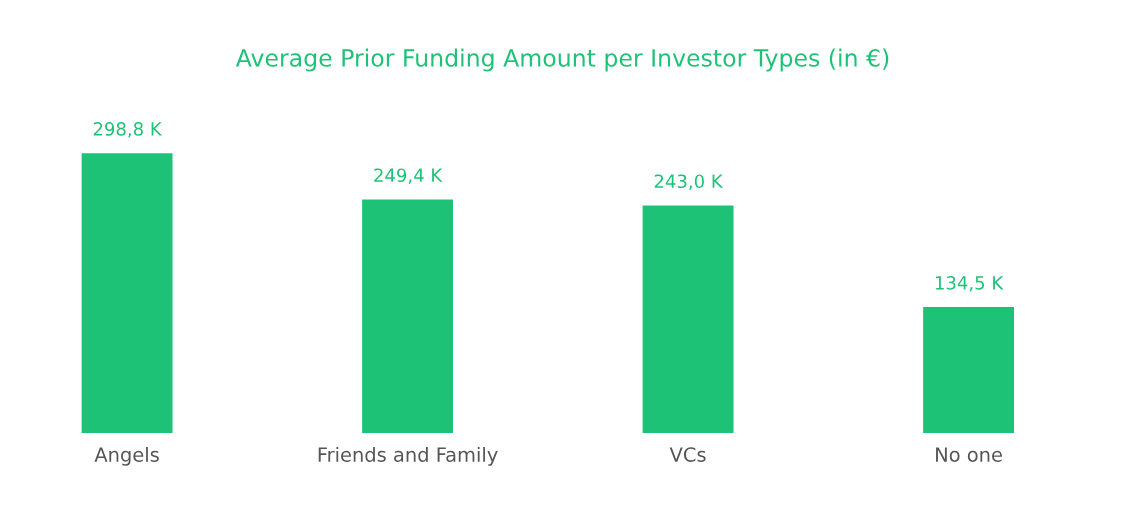 Image resolution: width=1126 pixels, height=520 pixels. What do you see at coordinates (562, 60) in the screenshot?
I see `chart-title: Average Prior Funding Amount per Investor Types (in €)` at bounding box center [562, 60].